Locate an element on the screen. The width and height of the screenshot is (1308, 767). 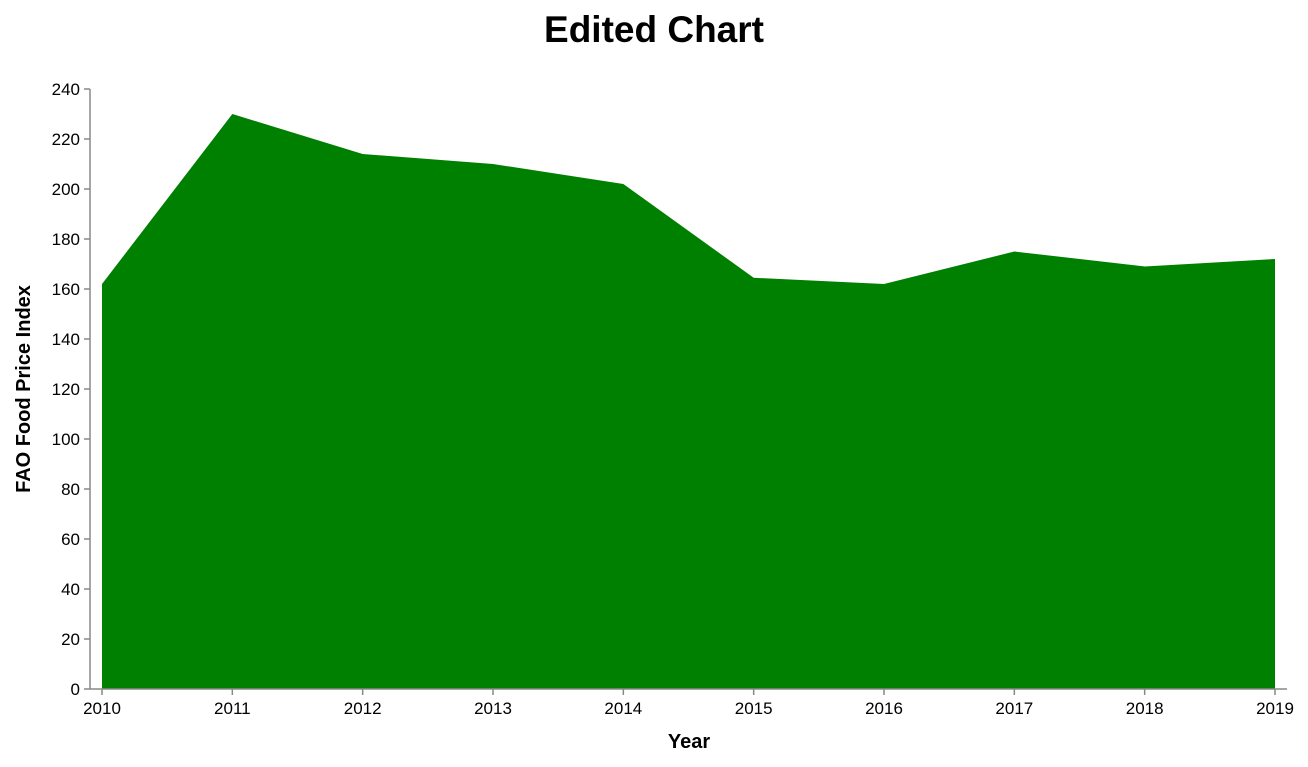
x-tick-label: 2016 is located at coordinates (884, 708).